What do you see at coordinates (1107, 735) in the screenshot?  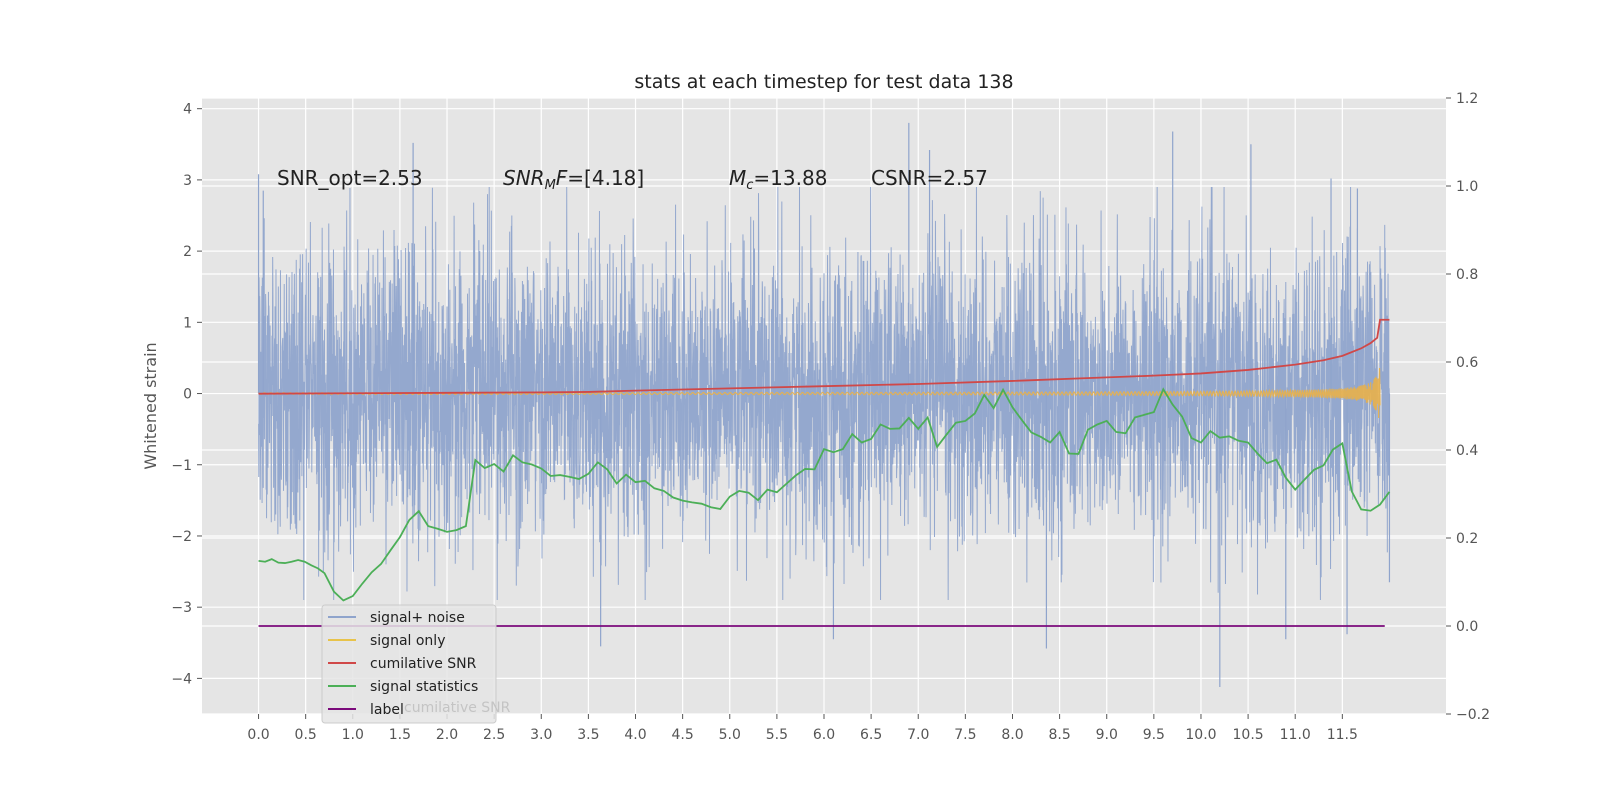 I see `x-tick-label: 9.0` at bounding box center [1107, 735].